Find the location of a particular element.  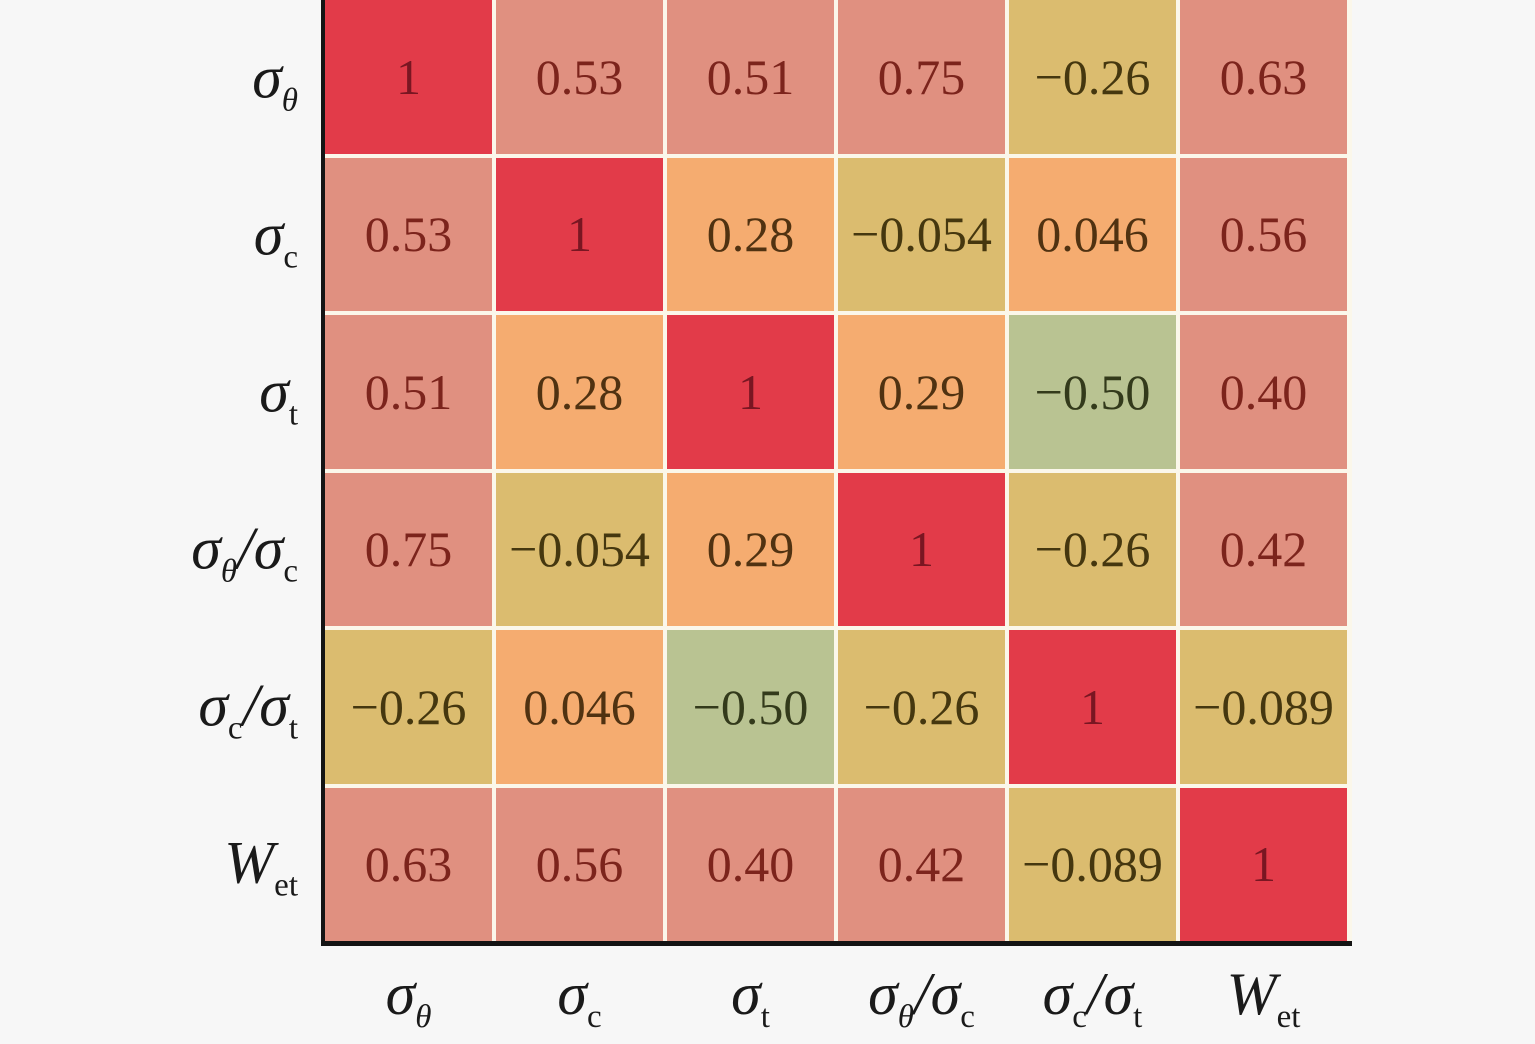

cell-value: 0.29 is located at coordinates (921, 391).